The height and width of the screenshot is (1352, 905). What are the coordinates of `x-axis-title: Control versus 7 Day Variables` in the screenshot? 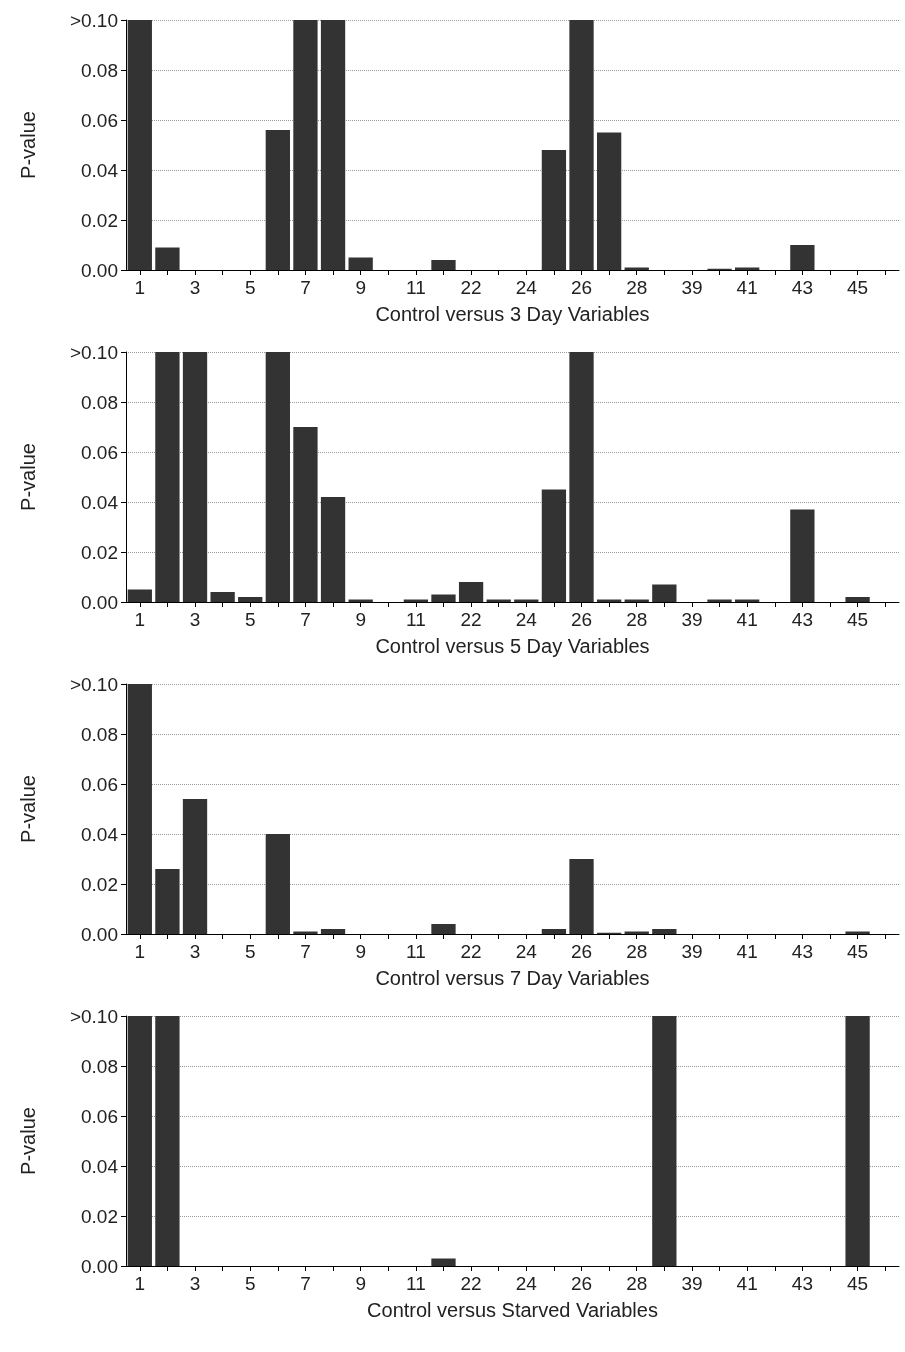 It's located at (512, 978).